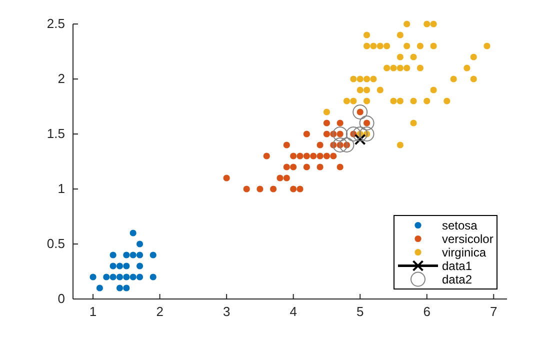 The image size is (560, 337). I want to click on y-tick-label: 2.5, so click(55, 24).